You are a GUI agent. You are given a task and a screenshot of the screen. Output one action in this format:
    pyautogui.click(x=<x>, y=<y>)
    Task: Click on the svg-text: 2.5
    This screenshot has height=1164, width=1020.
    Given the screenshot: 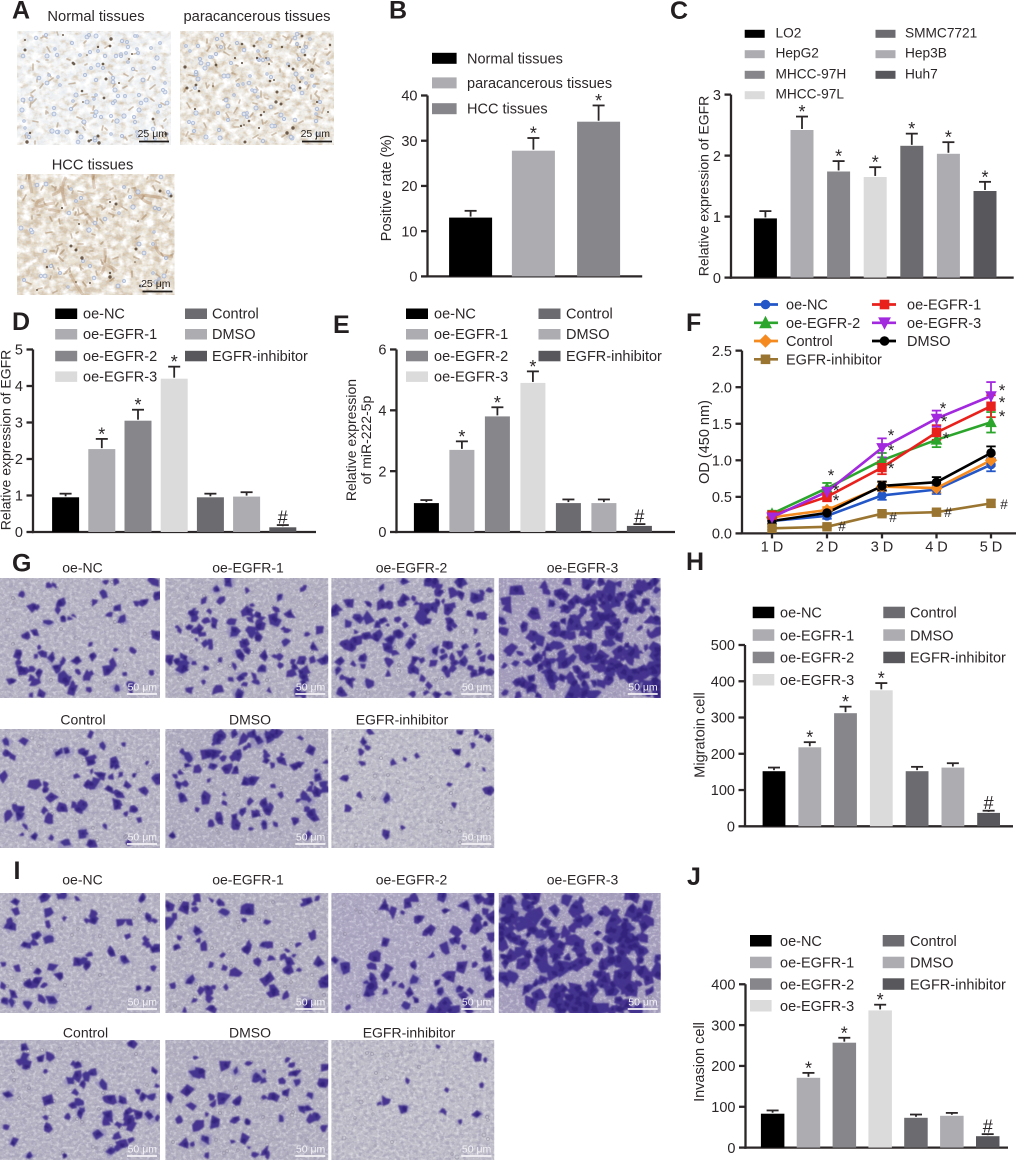 What is the action you would take?
    pyautogui.click(x=722, y=352)
    